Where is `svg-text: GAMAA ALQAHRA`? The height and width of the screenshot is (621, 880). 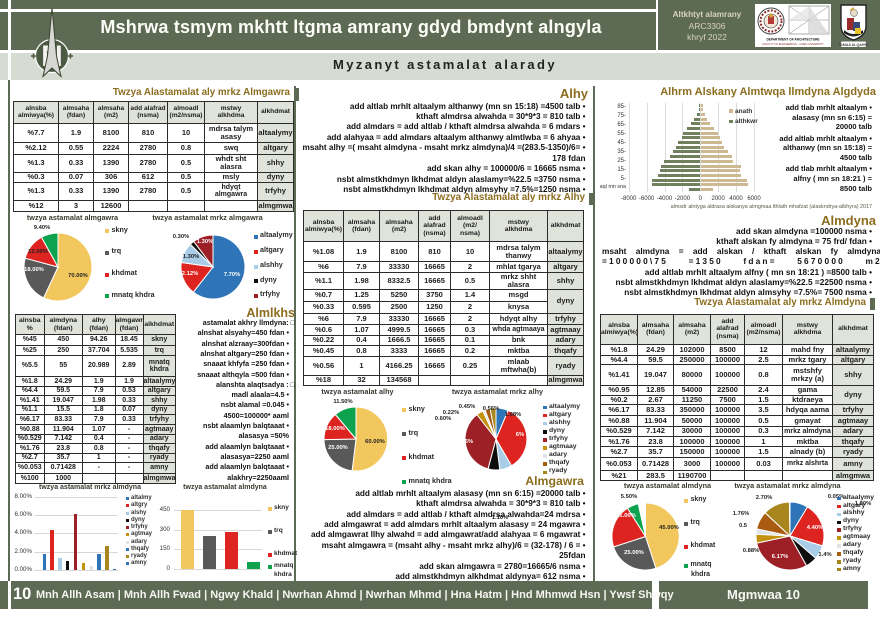 svg-text: GAMAA ALQAHRA is located at coordinates (853, 45).